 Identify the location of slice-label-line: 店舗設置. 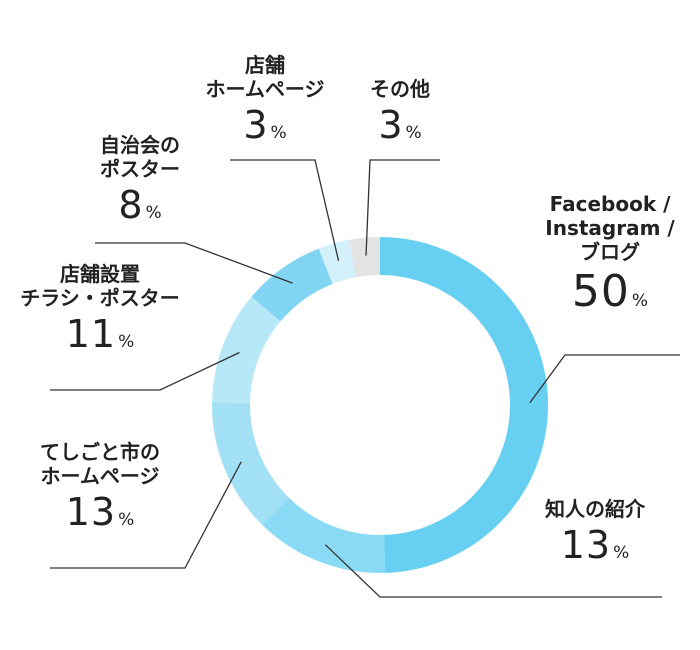
(100, 274).